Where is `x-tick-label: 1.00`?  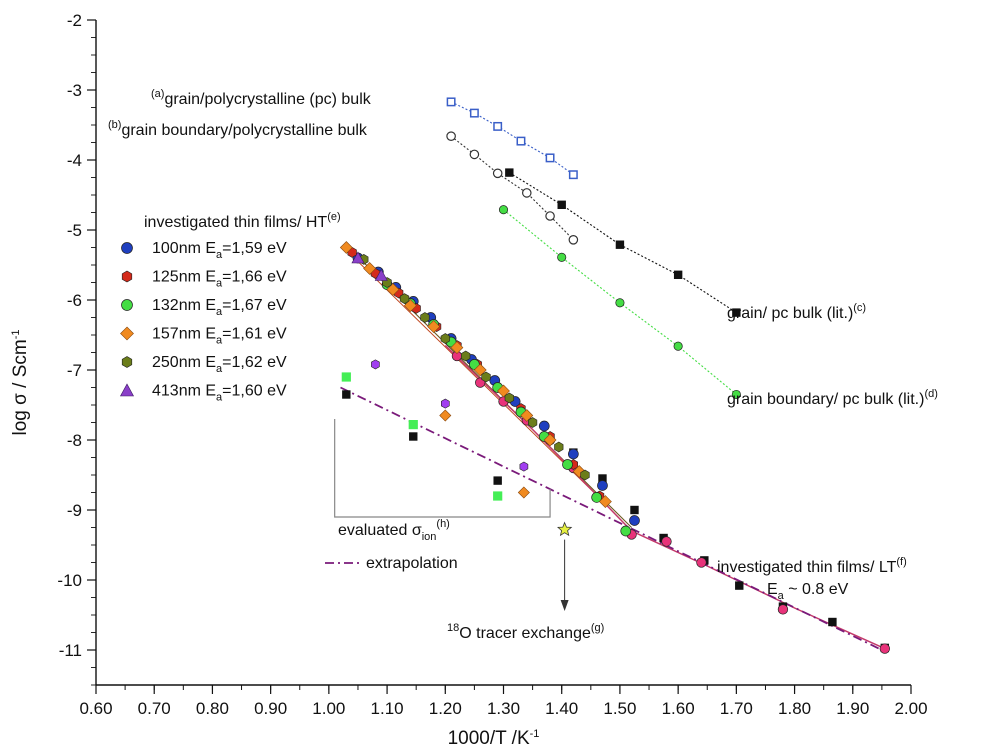
x-tick-label: 1.00 is located at coordinates (328, 708).